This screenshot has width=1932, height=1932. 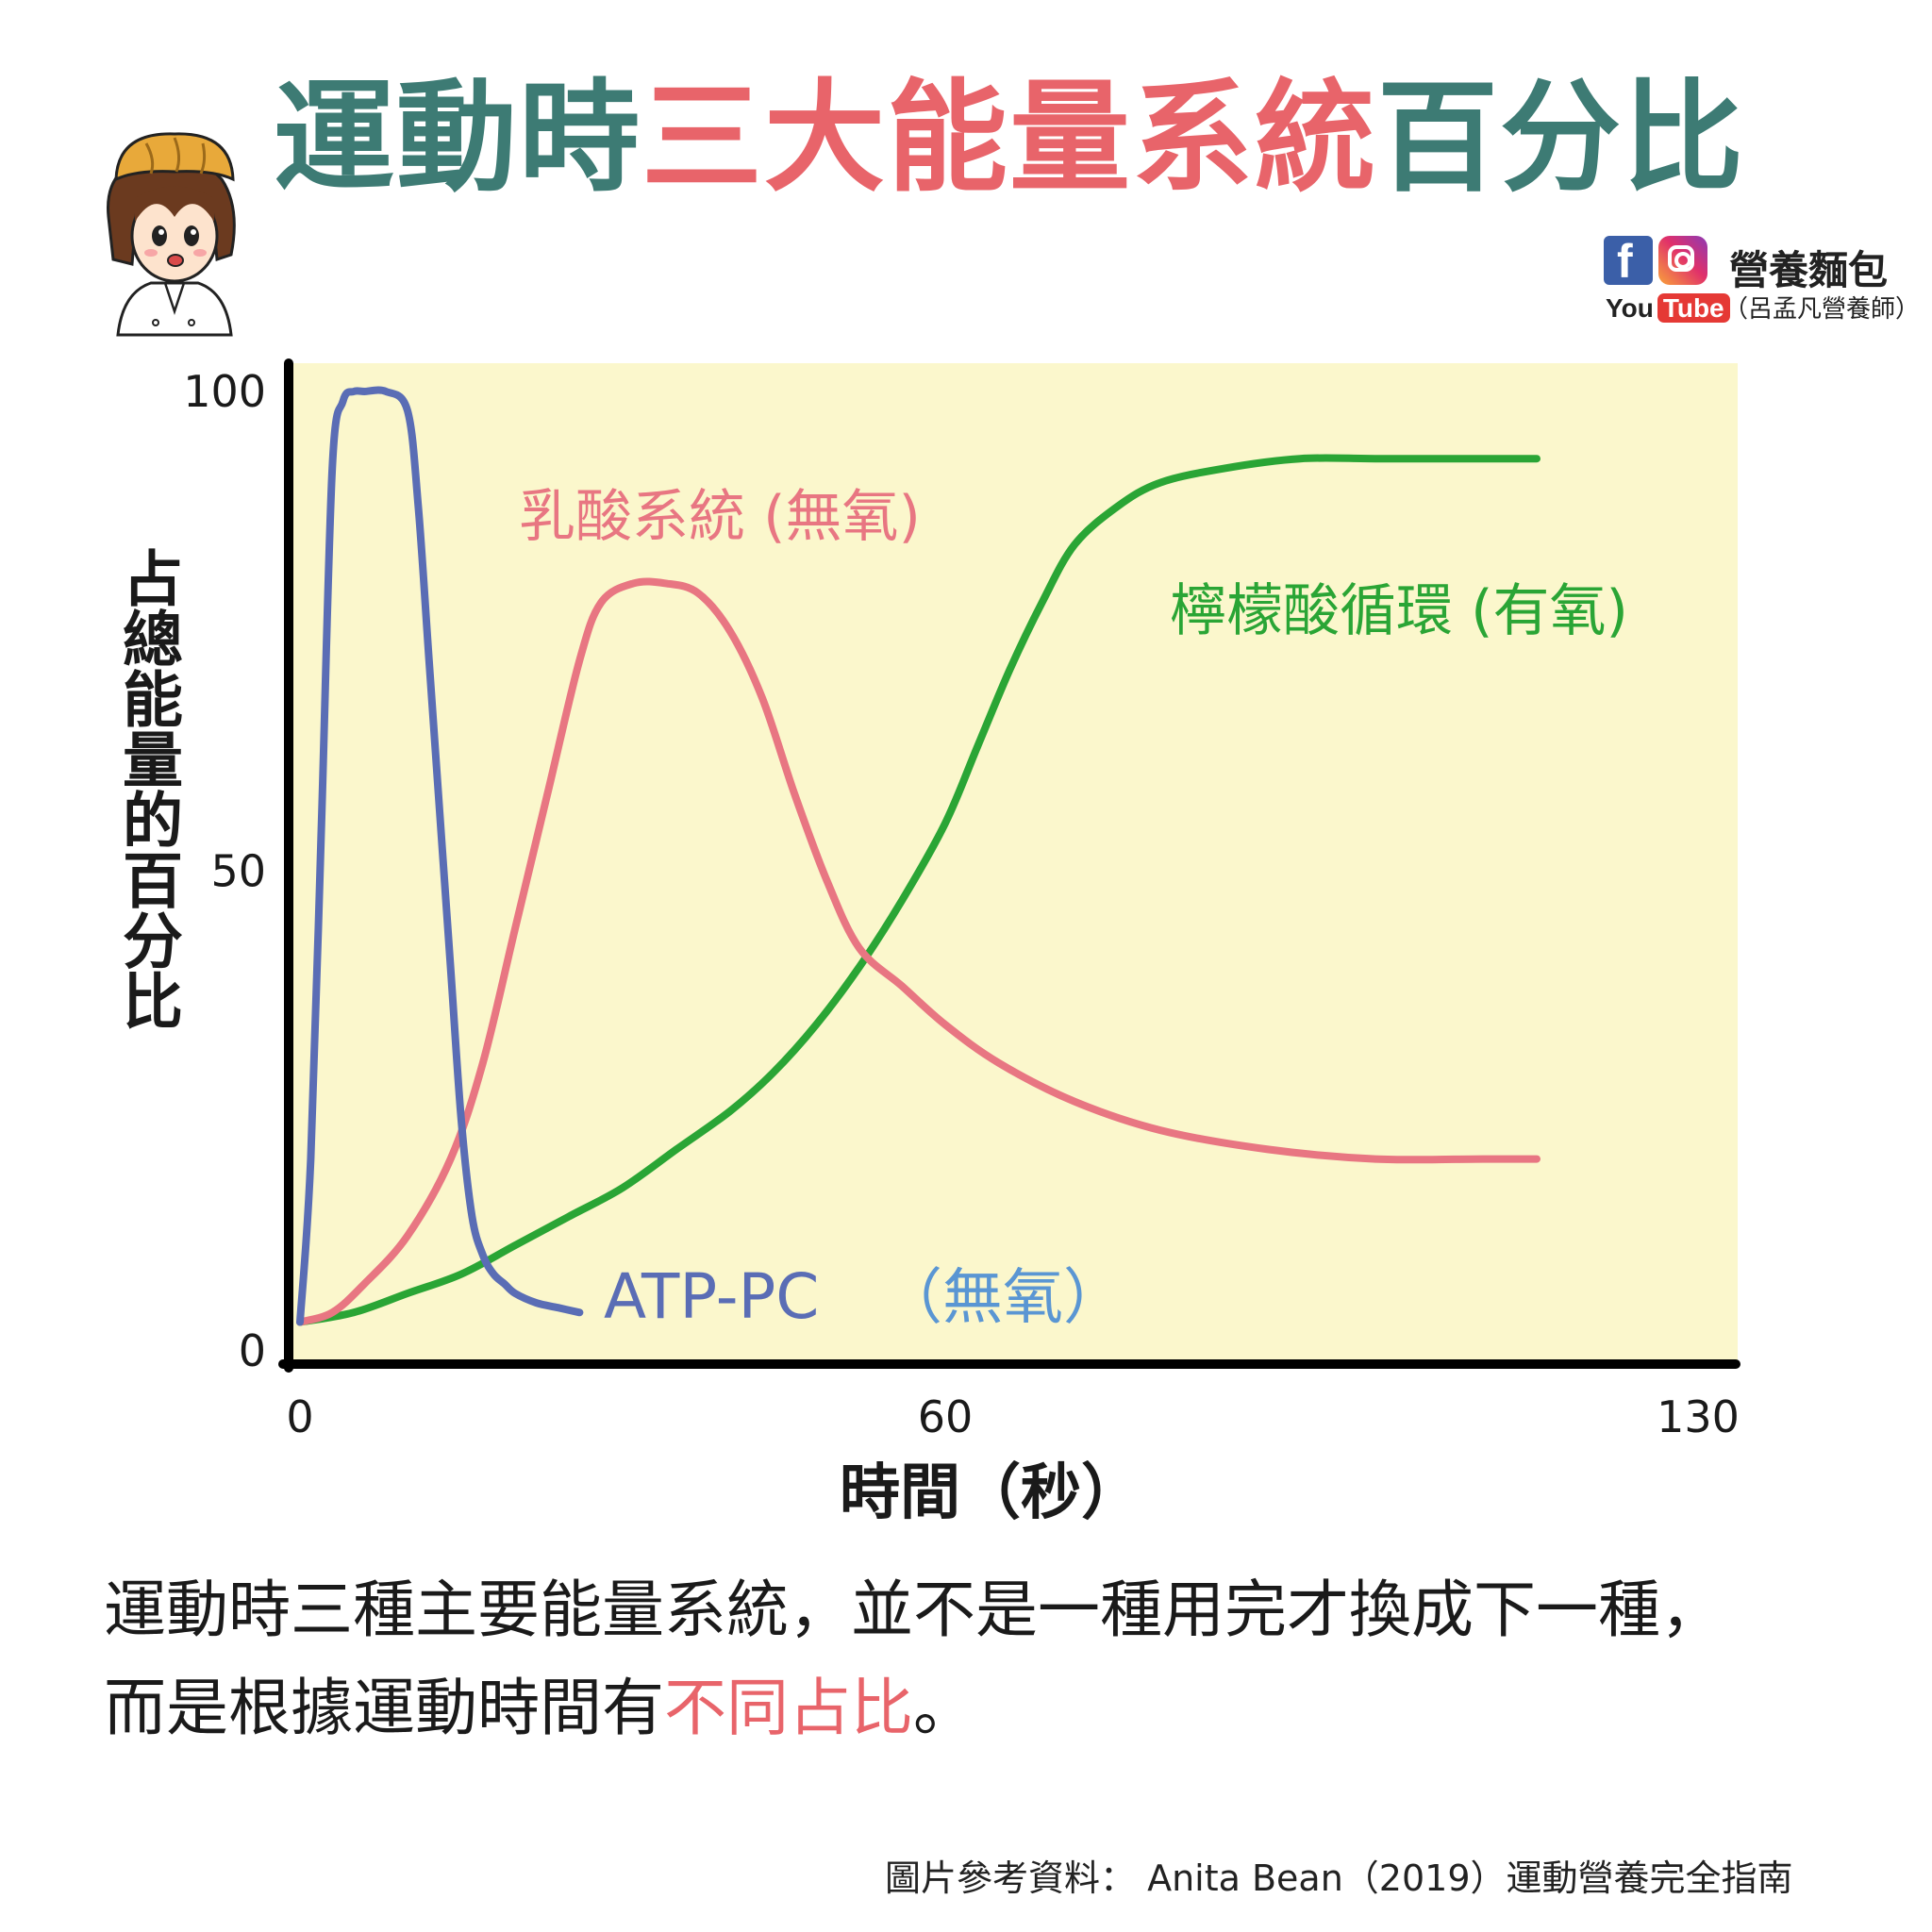 I want to click on page-title: 運動時三大能量系統百分比, so click(x=1010, y=138).